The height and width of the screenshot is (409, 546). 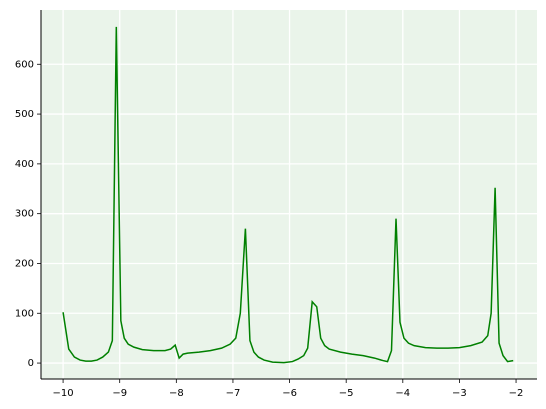 I want to click on x-tick-label: −2, so click(x=516, y=393).